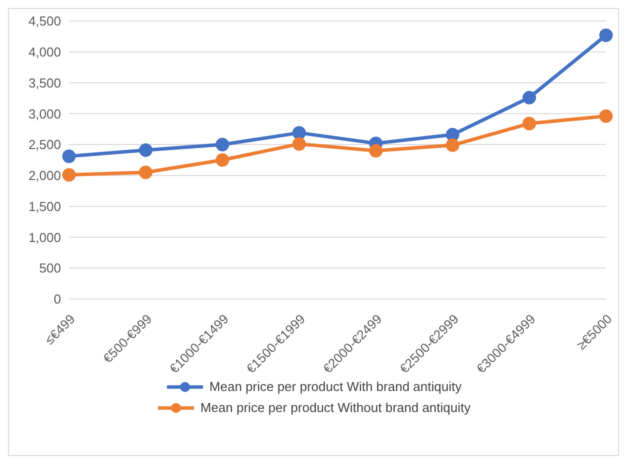 The image size is (629, 466). Describe the element at coordinates (44, 176) in the screenshot. I see `y-tick-label: 2,000` at that location.